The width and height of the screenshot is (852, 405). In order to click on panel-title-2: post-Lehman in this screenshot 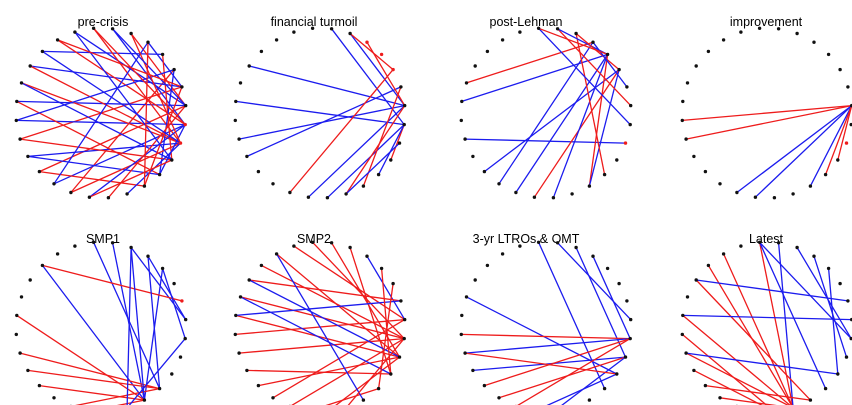, I will do `click(526, 22)`.